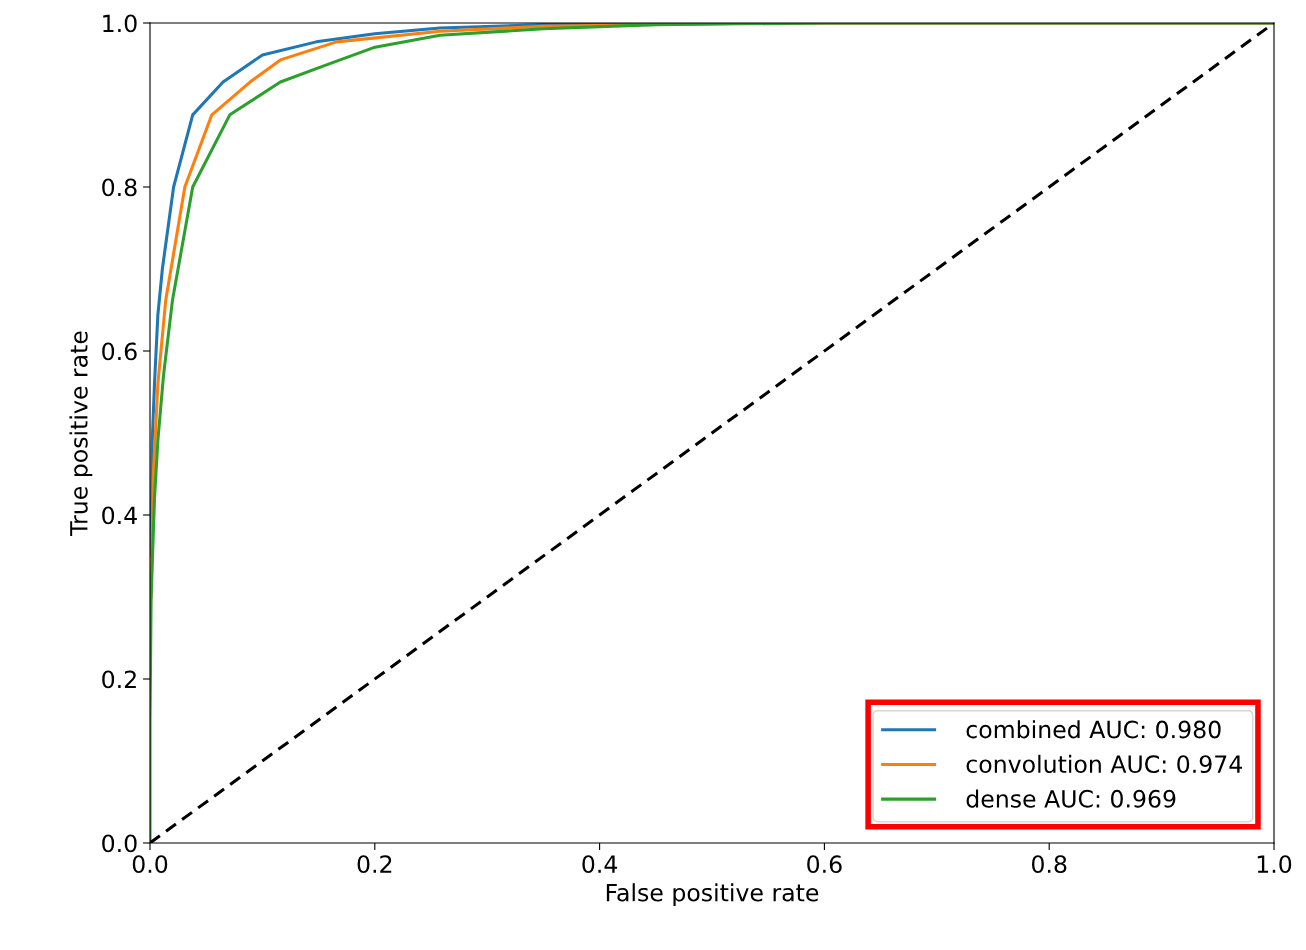 Image resolution: width=1306 pixels, height=950 pixels. Describe the element at coordinates (1049, 864) in the screenshot. I see `x-tick-label: 0.8` at that location.